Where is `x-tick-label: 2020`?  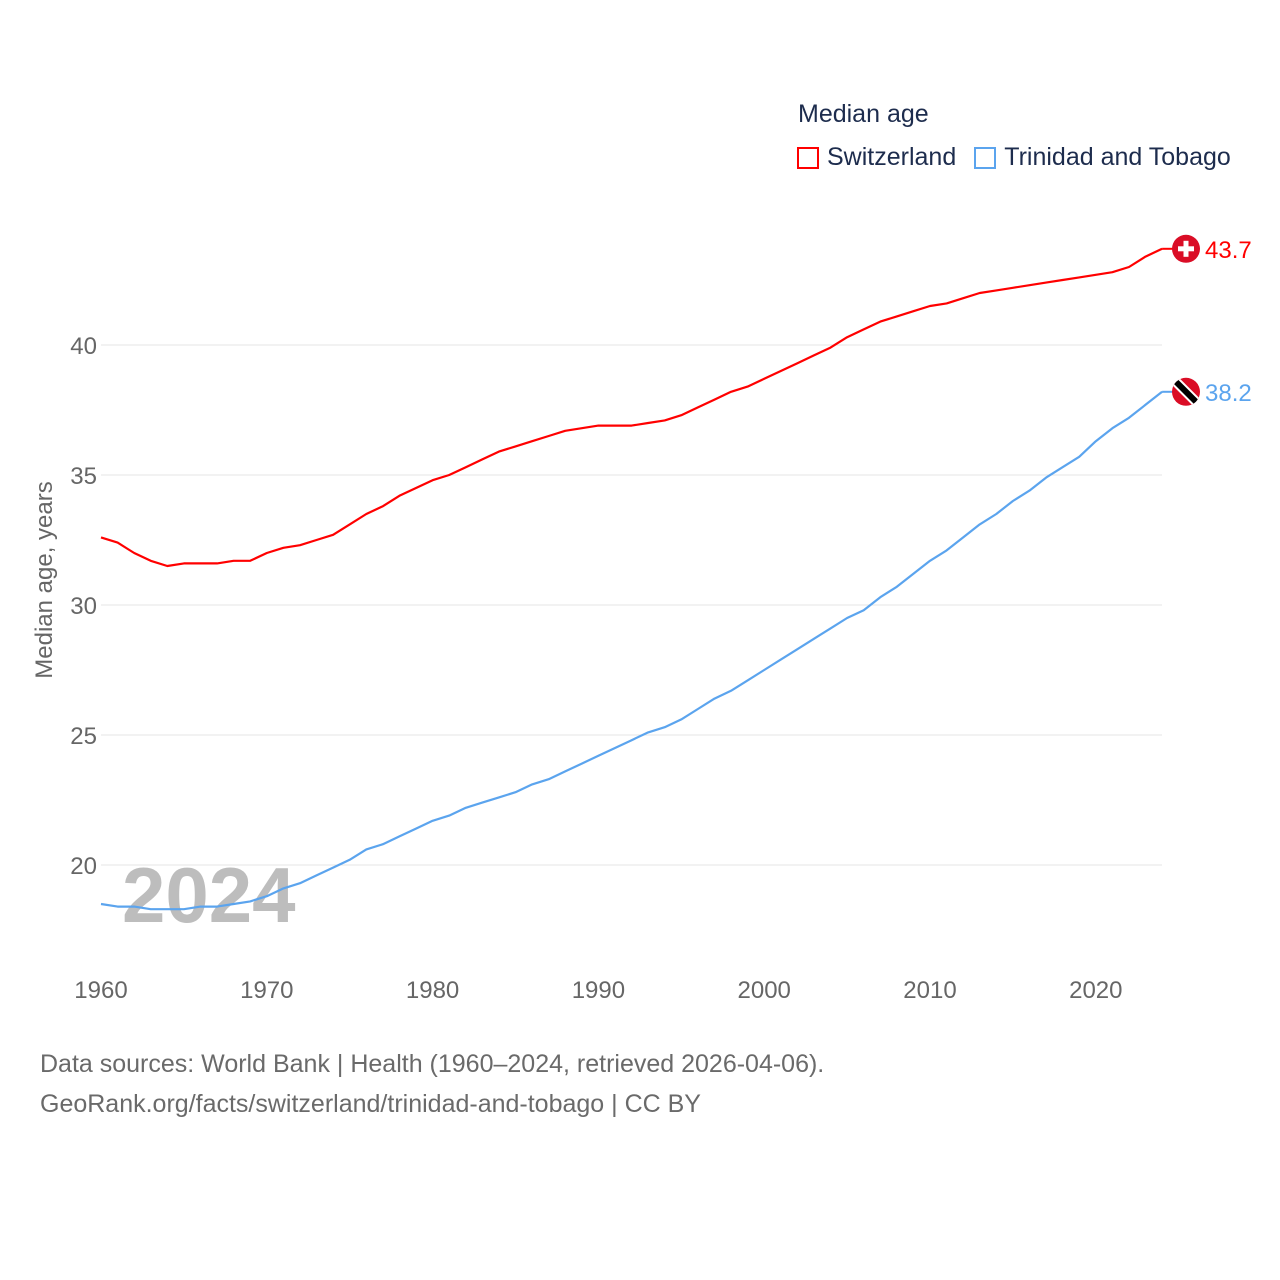 x-tick-label: 2020 is located at coordinates (1095, 990).